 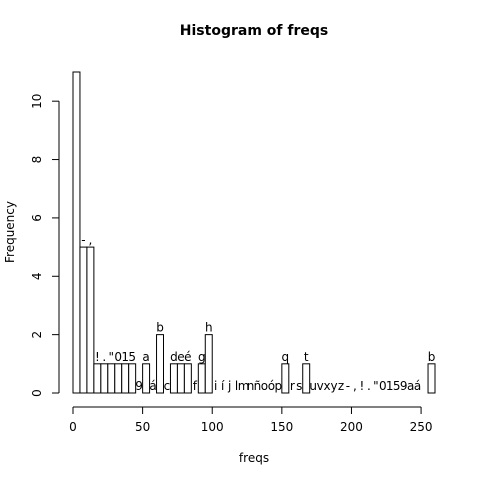 I want to click on bar-label: p, so click(x=279, y=386).